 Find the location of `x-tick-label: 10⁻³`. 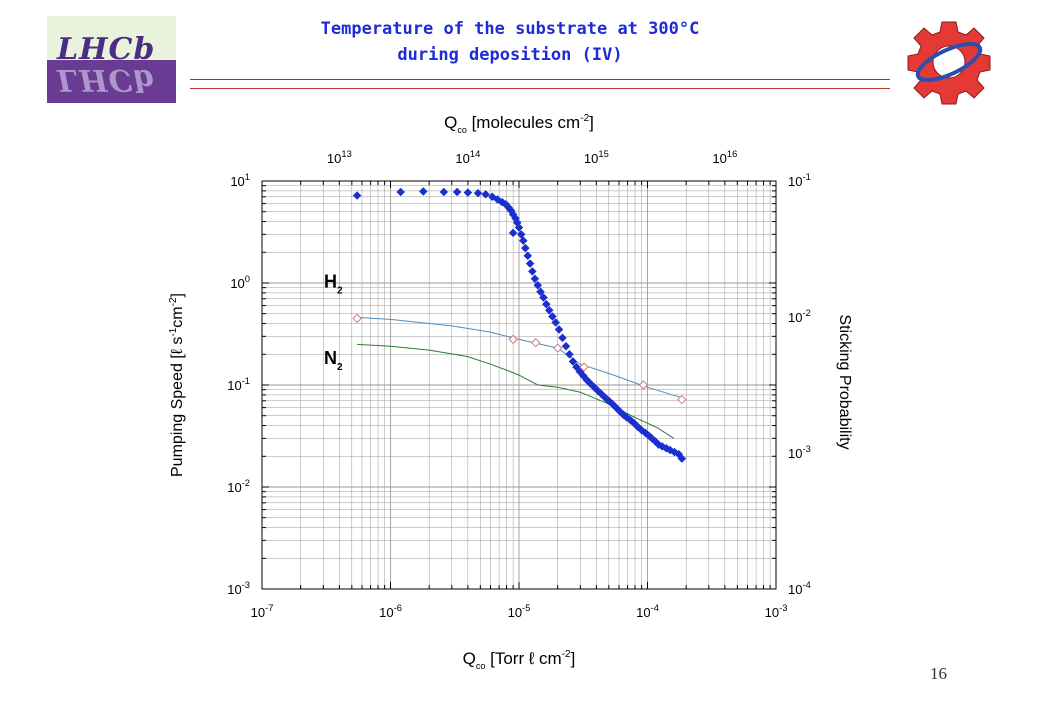

x-tick-label: 10⁻³ is located at coordinates (776, 611).